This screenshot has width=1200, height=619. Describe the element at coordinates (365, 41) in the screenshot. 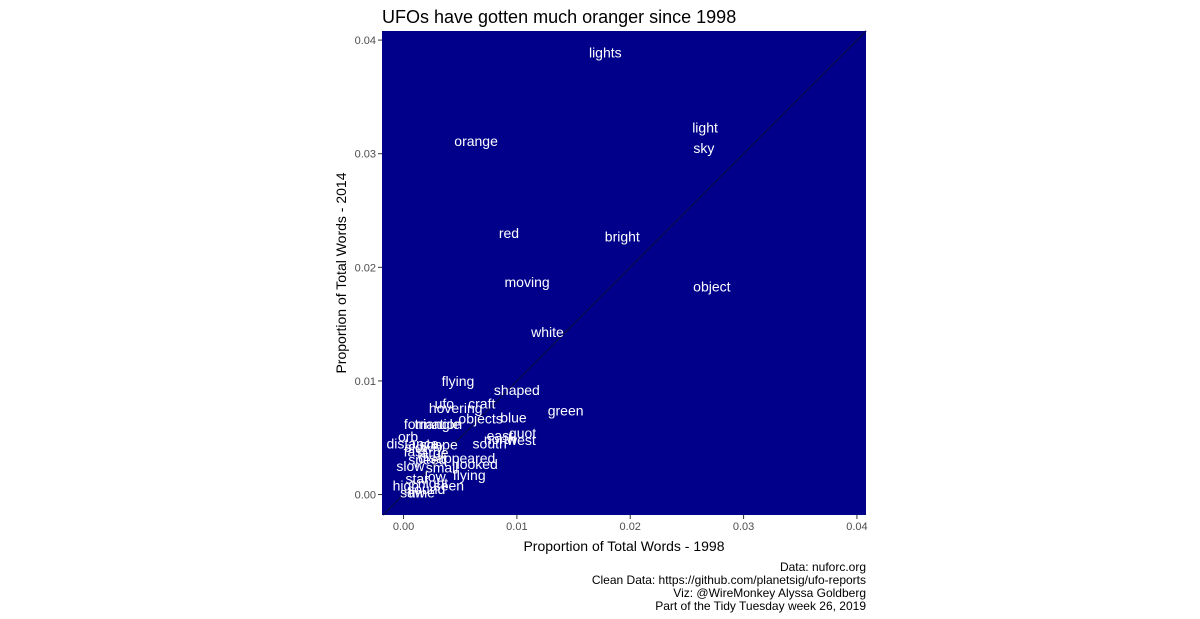

I see `y-tick-label: 0.04` at that location.